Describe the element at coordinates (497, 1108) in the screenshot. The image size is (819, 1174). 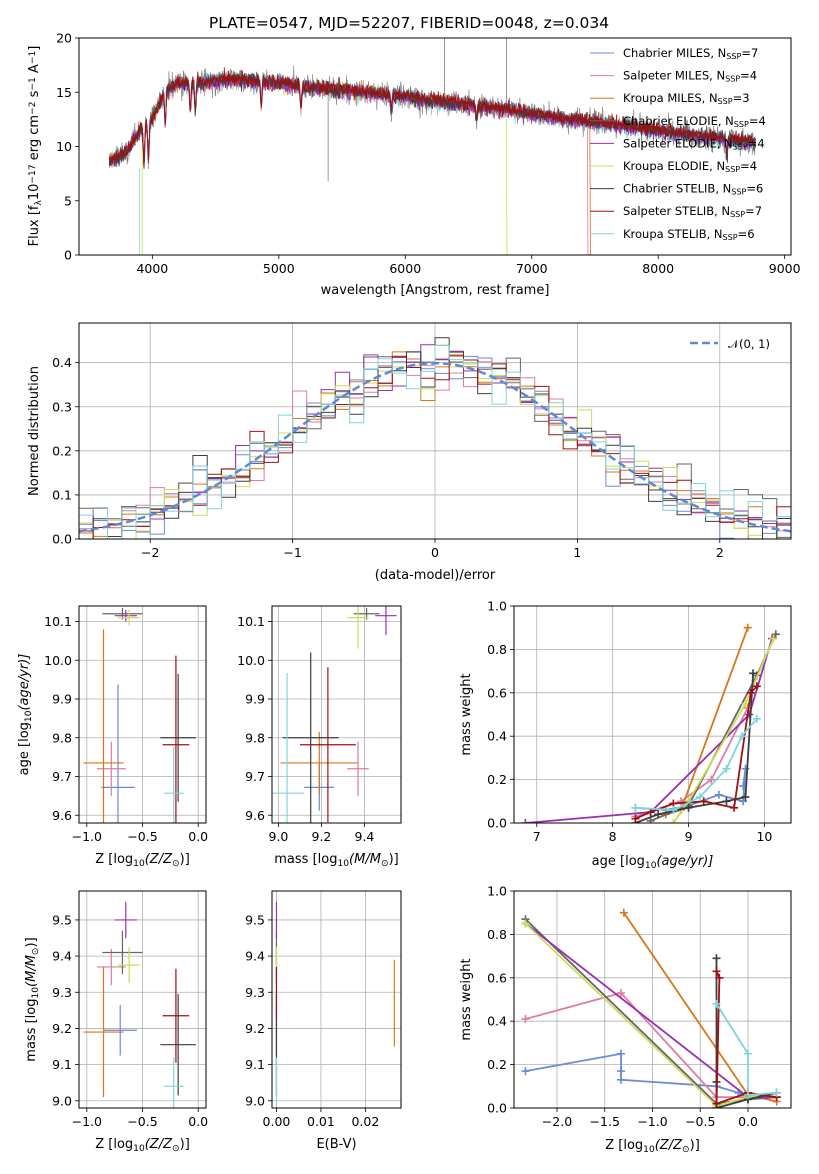
I see `y-tick-label: 0.0` at that location.